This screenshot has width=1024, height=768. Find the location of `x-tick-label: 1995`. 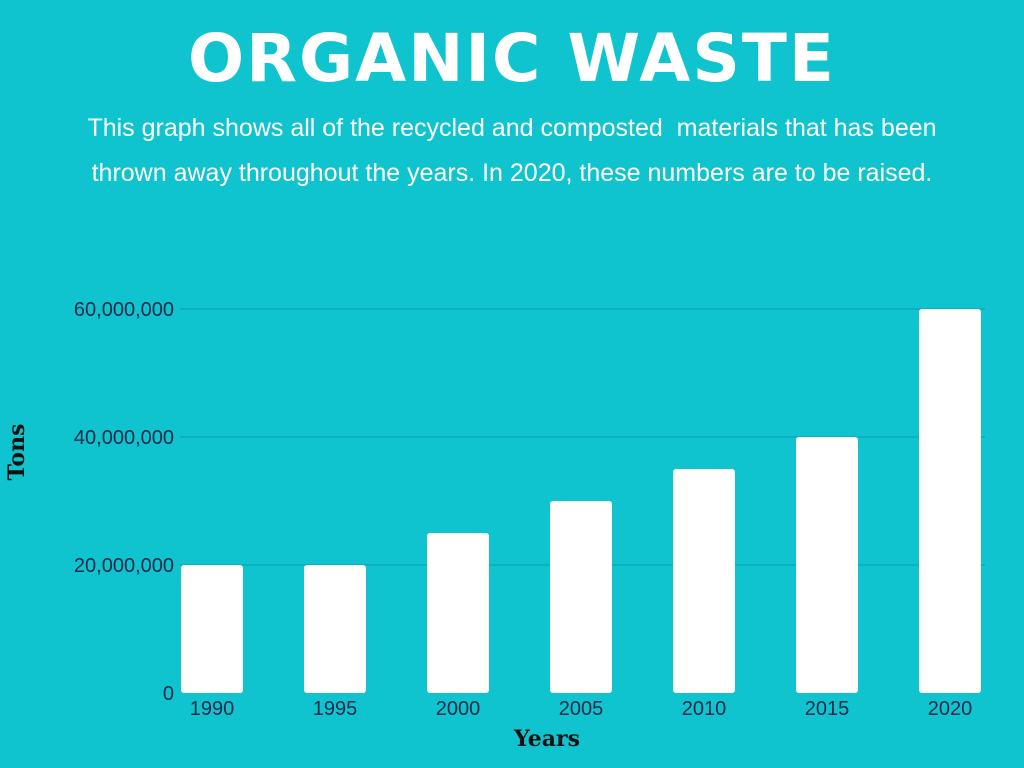

x-tick-label: 1995 is located at coordinates (335, 709).